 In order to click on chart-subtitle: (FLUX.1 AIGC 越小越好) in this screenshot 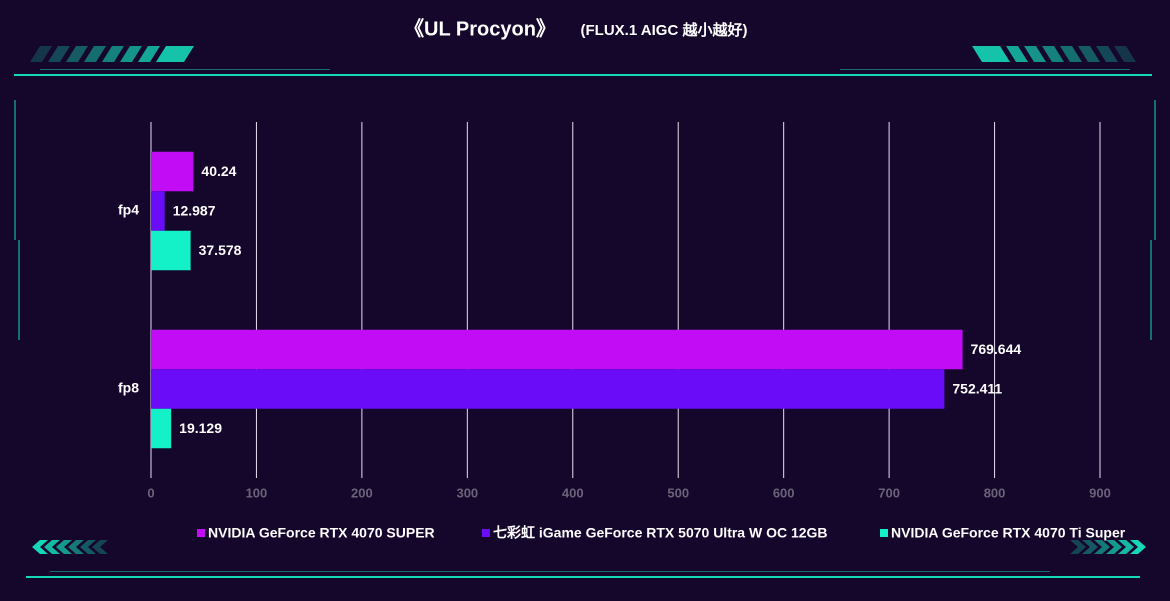, I will do `click(664, 30)`.